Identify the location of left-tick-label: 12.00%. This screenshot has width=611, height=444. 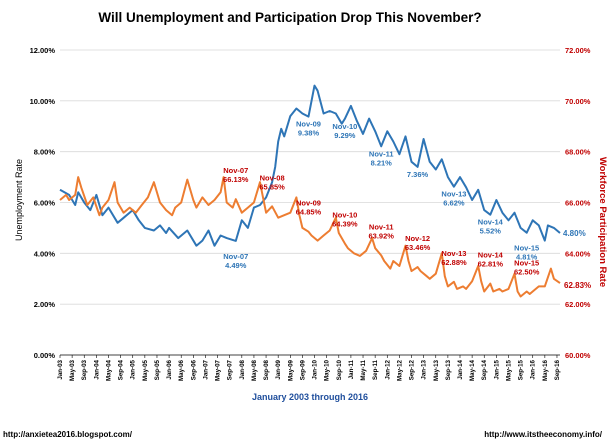
(43, 50).